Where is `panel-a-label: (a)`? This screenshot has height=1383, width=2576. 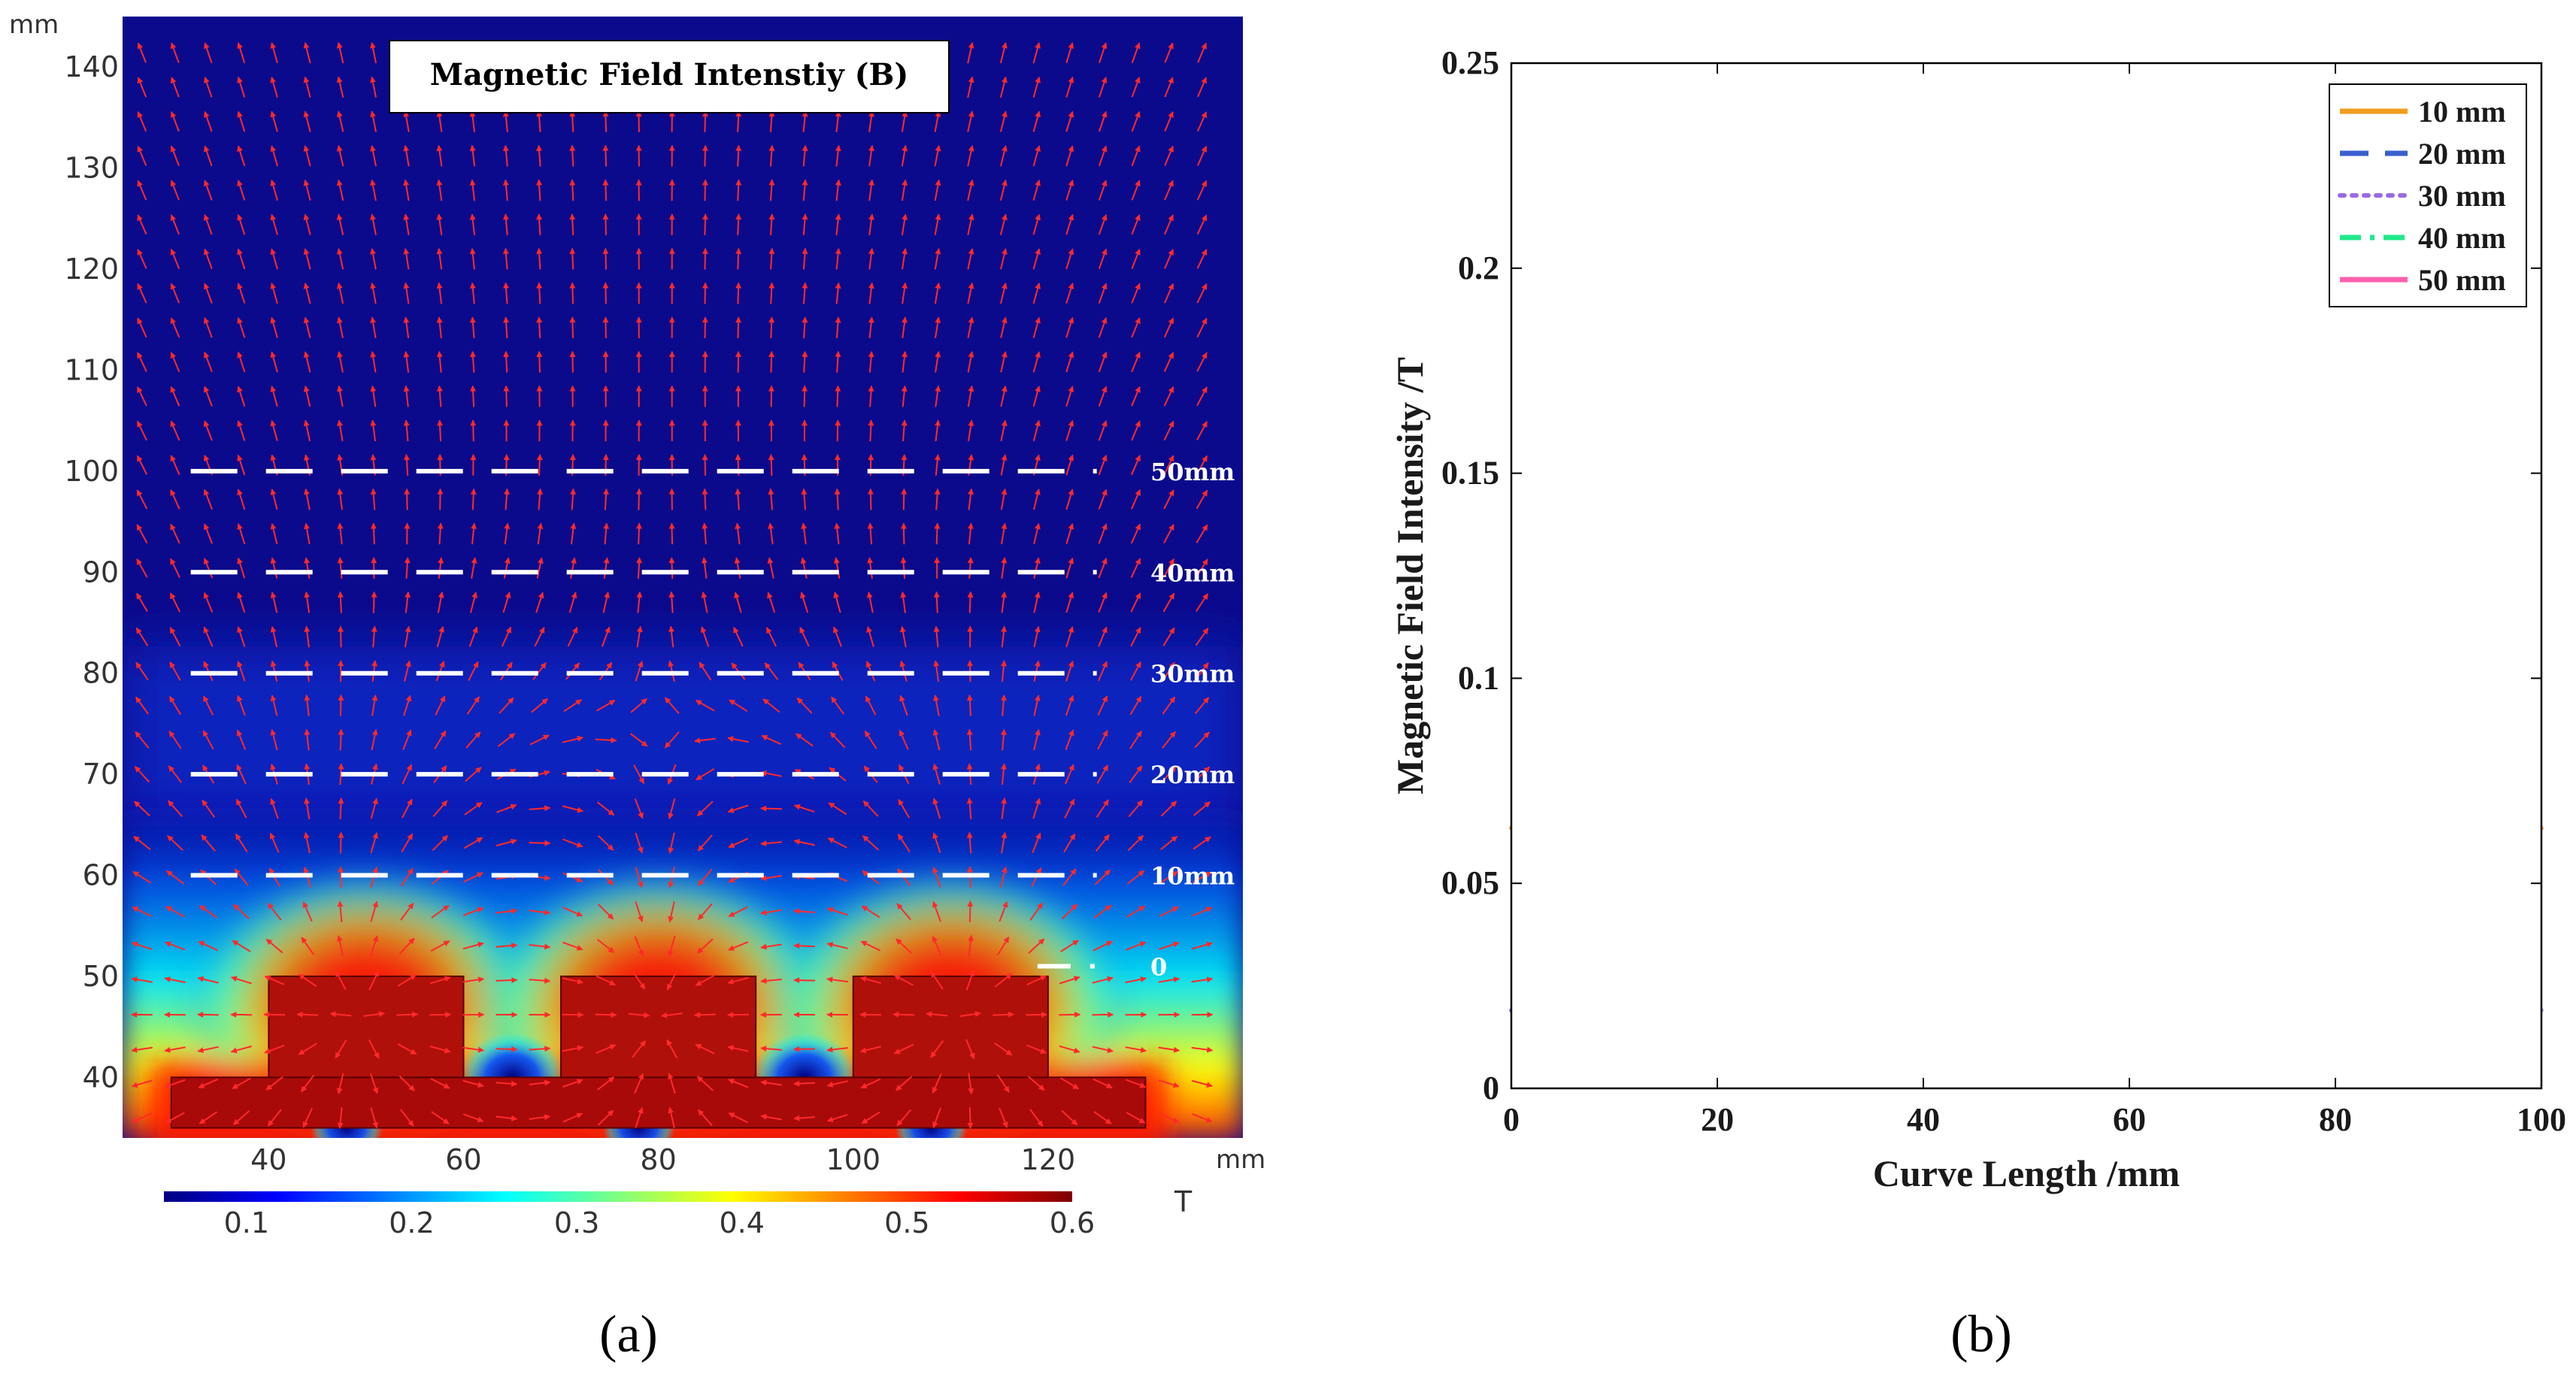
panel-a-label: (a) is located at coordinates (628, 1335).